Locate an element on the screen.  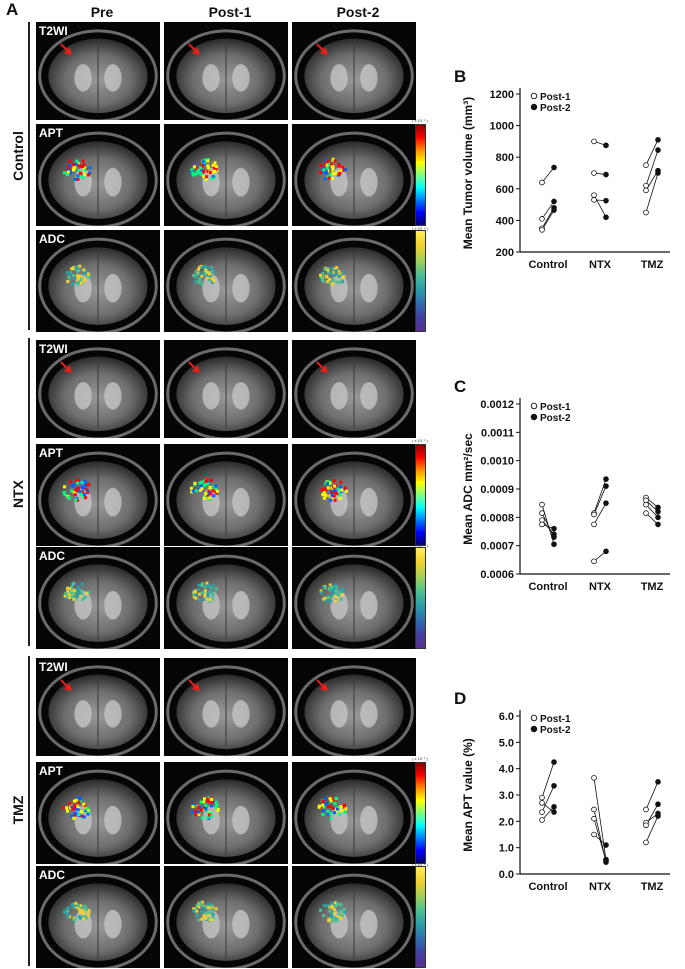
y-tick-label: 0.0009 is located at coordinates (497, 490).